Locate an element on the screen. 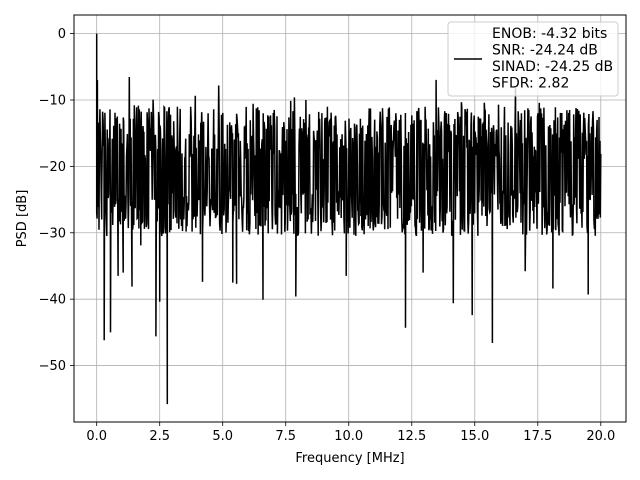 This screenshot has height=480, width=640. x-tick-label: 10.0 is located at coordinates (348, 436).